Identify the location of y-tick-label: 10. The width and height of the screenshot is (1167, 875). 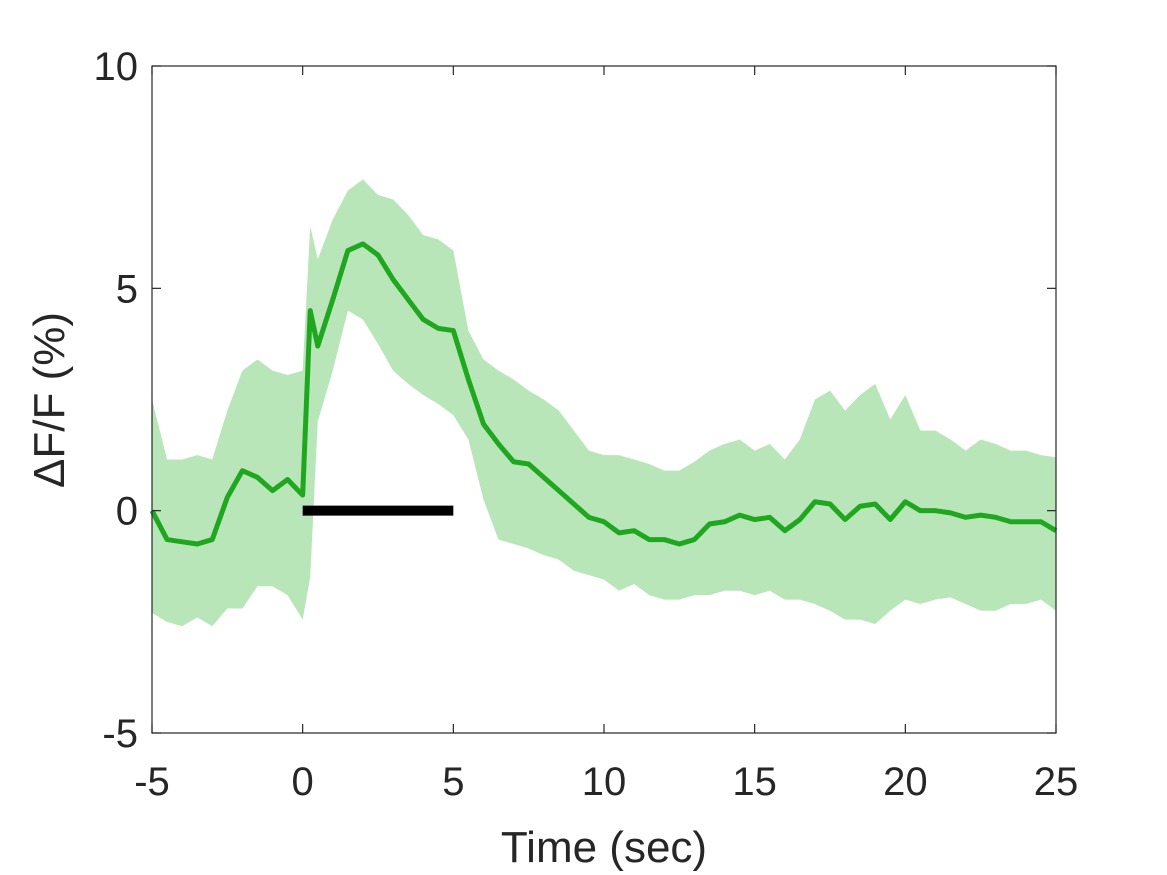
(116, 67).